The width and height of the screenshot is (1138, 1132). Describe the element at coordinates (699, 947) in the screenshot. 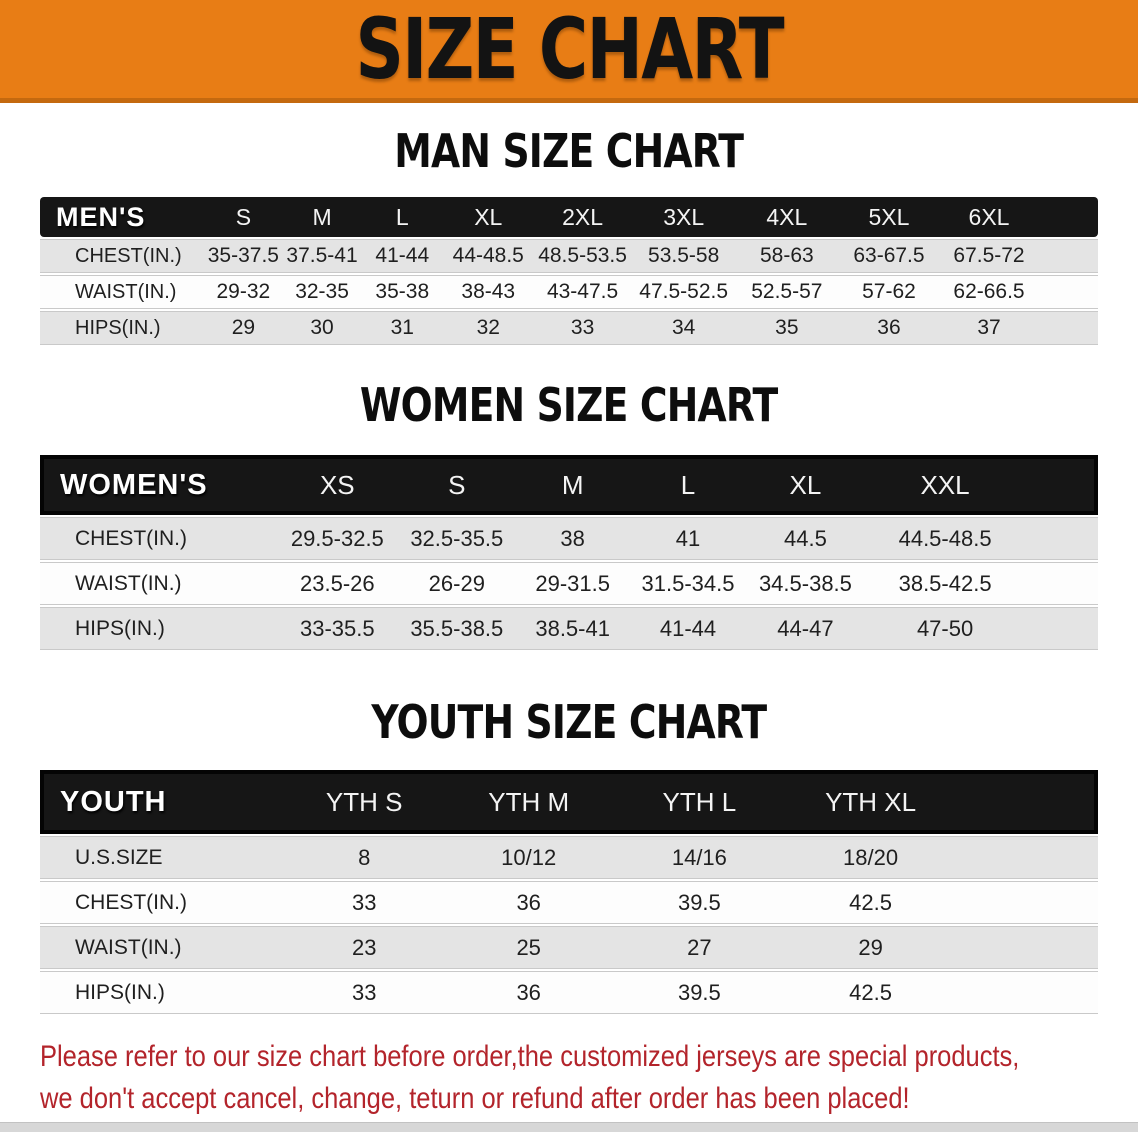

I see `size-value-cell: 27` at that location.